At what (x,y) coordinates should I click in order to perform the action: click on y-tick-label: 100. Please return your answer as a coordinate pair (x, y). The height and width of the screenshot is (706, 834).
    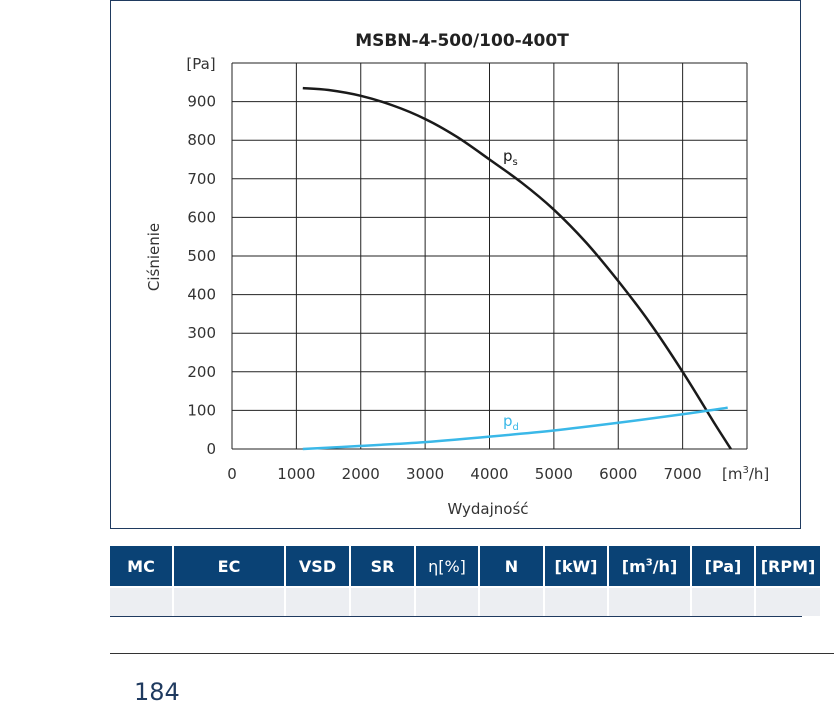
    Looking at the image, I should click on (201, 410).